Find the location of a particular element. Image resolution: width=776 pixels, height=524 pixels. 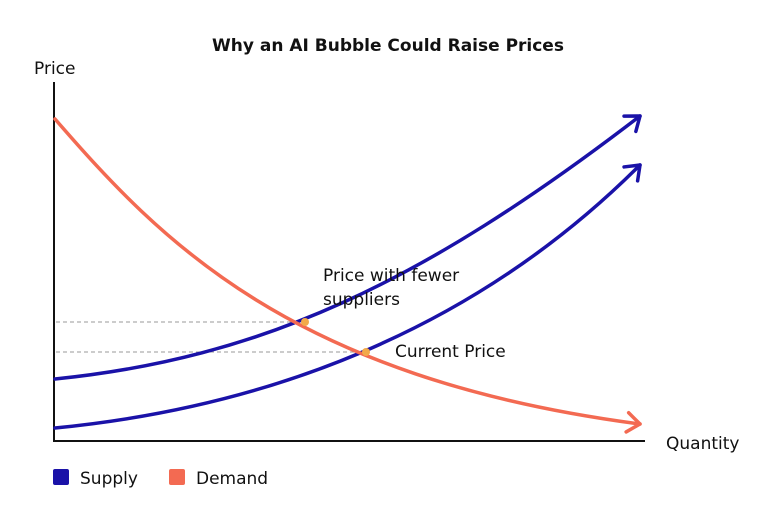

x-axis-label: Quantity is located at coordinates (702, 444).